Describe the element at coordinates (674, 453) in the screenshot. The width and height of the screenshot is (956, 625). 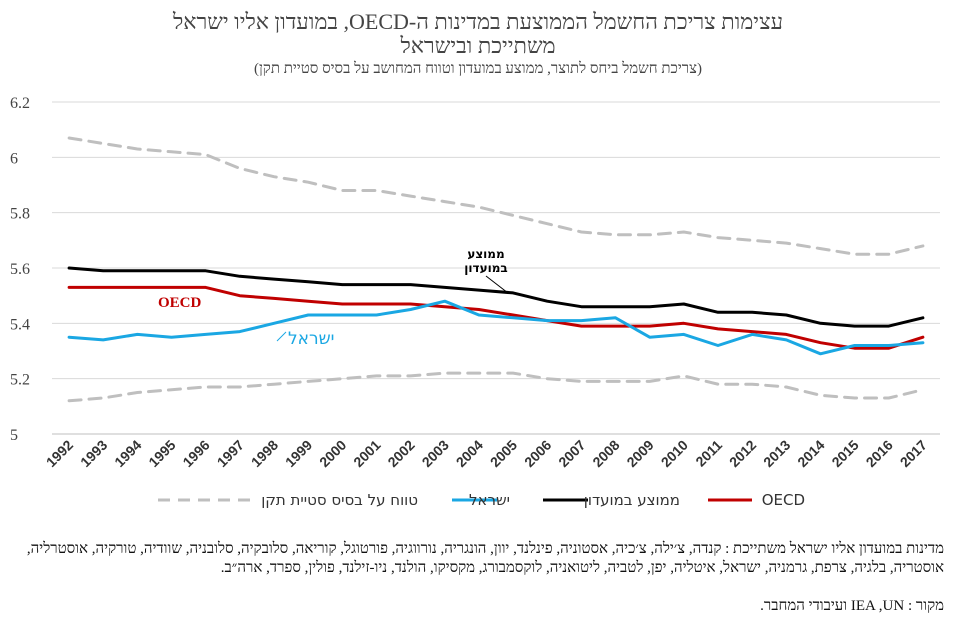
I see `x-tick-label: 2010` at that location.